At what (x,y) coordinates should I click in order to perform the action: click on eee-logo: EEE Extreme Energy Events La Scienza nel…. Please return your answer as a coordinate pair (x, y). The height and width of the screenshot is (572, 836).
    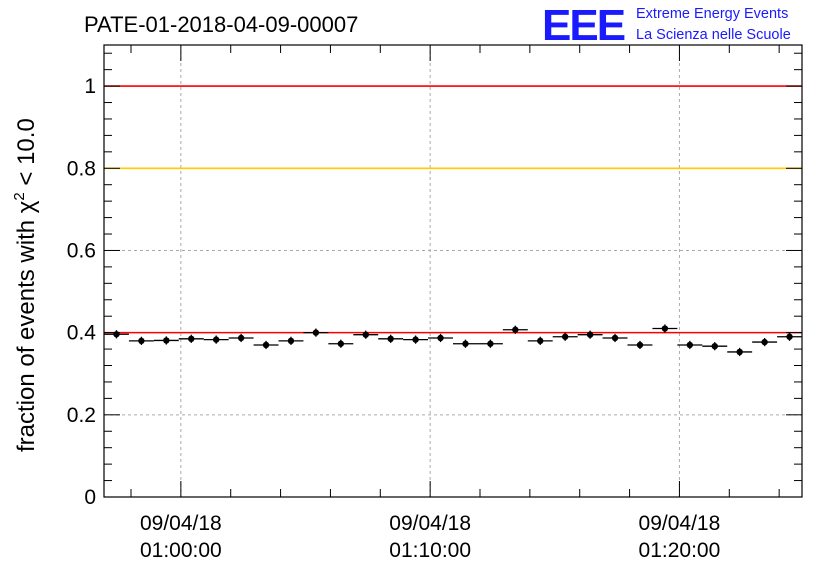
    Looking at the image, I should click on (666, 25).